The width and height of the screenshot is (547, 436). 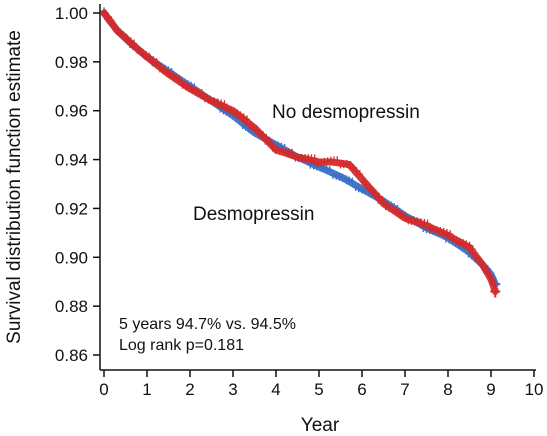 I want to click on y-tick-label: 0.88, so click(x=71, y=306).